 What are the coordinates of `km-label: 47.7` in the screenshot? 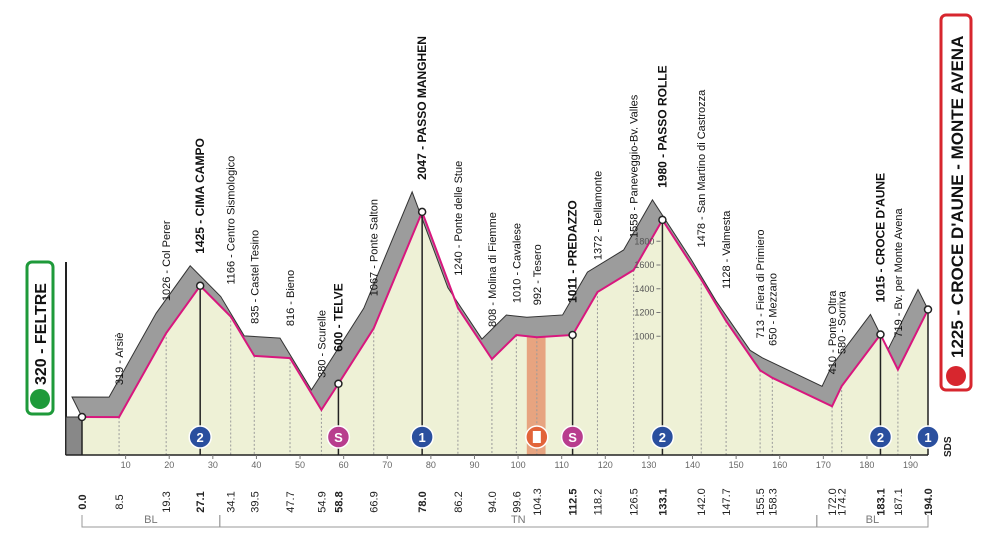 It's located at (291, 501).